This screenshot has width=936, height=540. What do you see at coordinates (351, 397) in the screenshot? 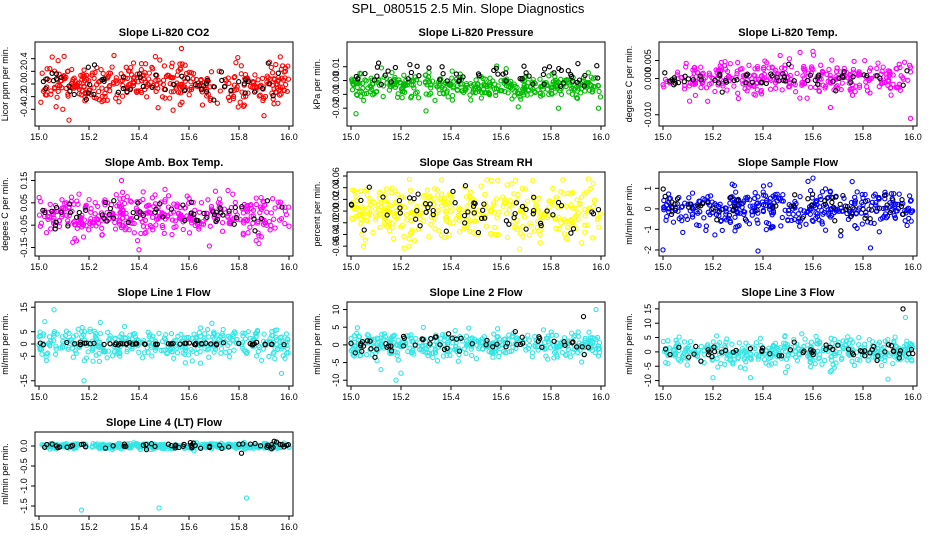
I see `x-tick-label: 15.0` at bounding box center [351, 397].